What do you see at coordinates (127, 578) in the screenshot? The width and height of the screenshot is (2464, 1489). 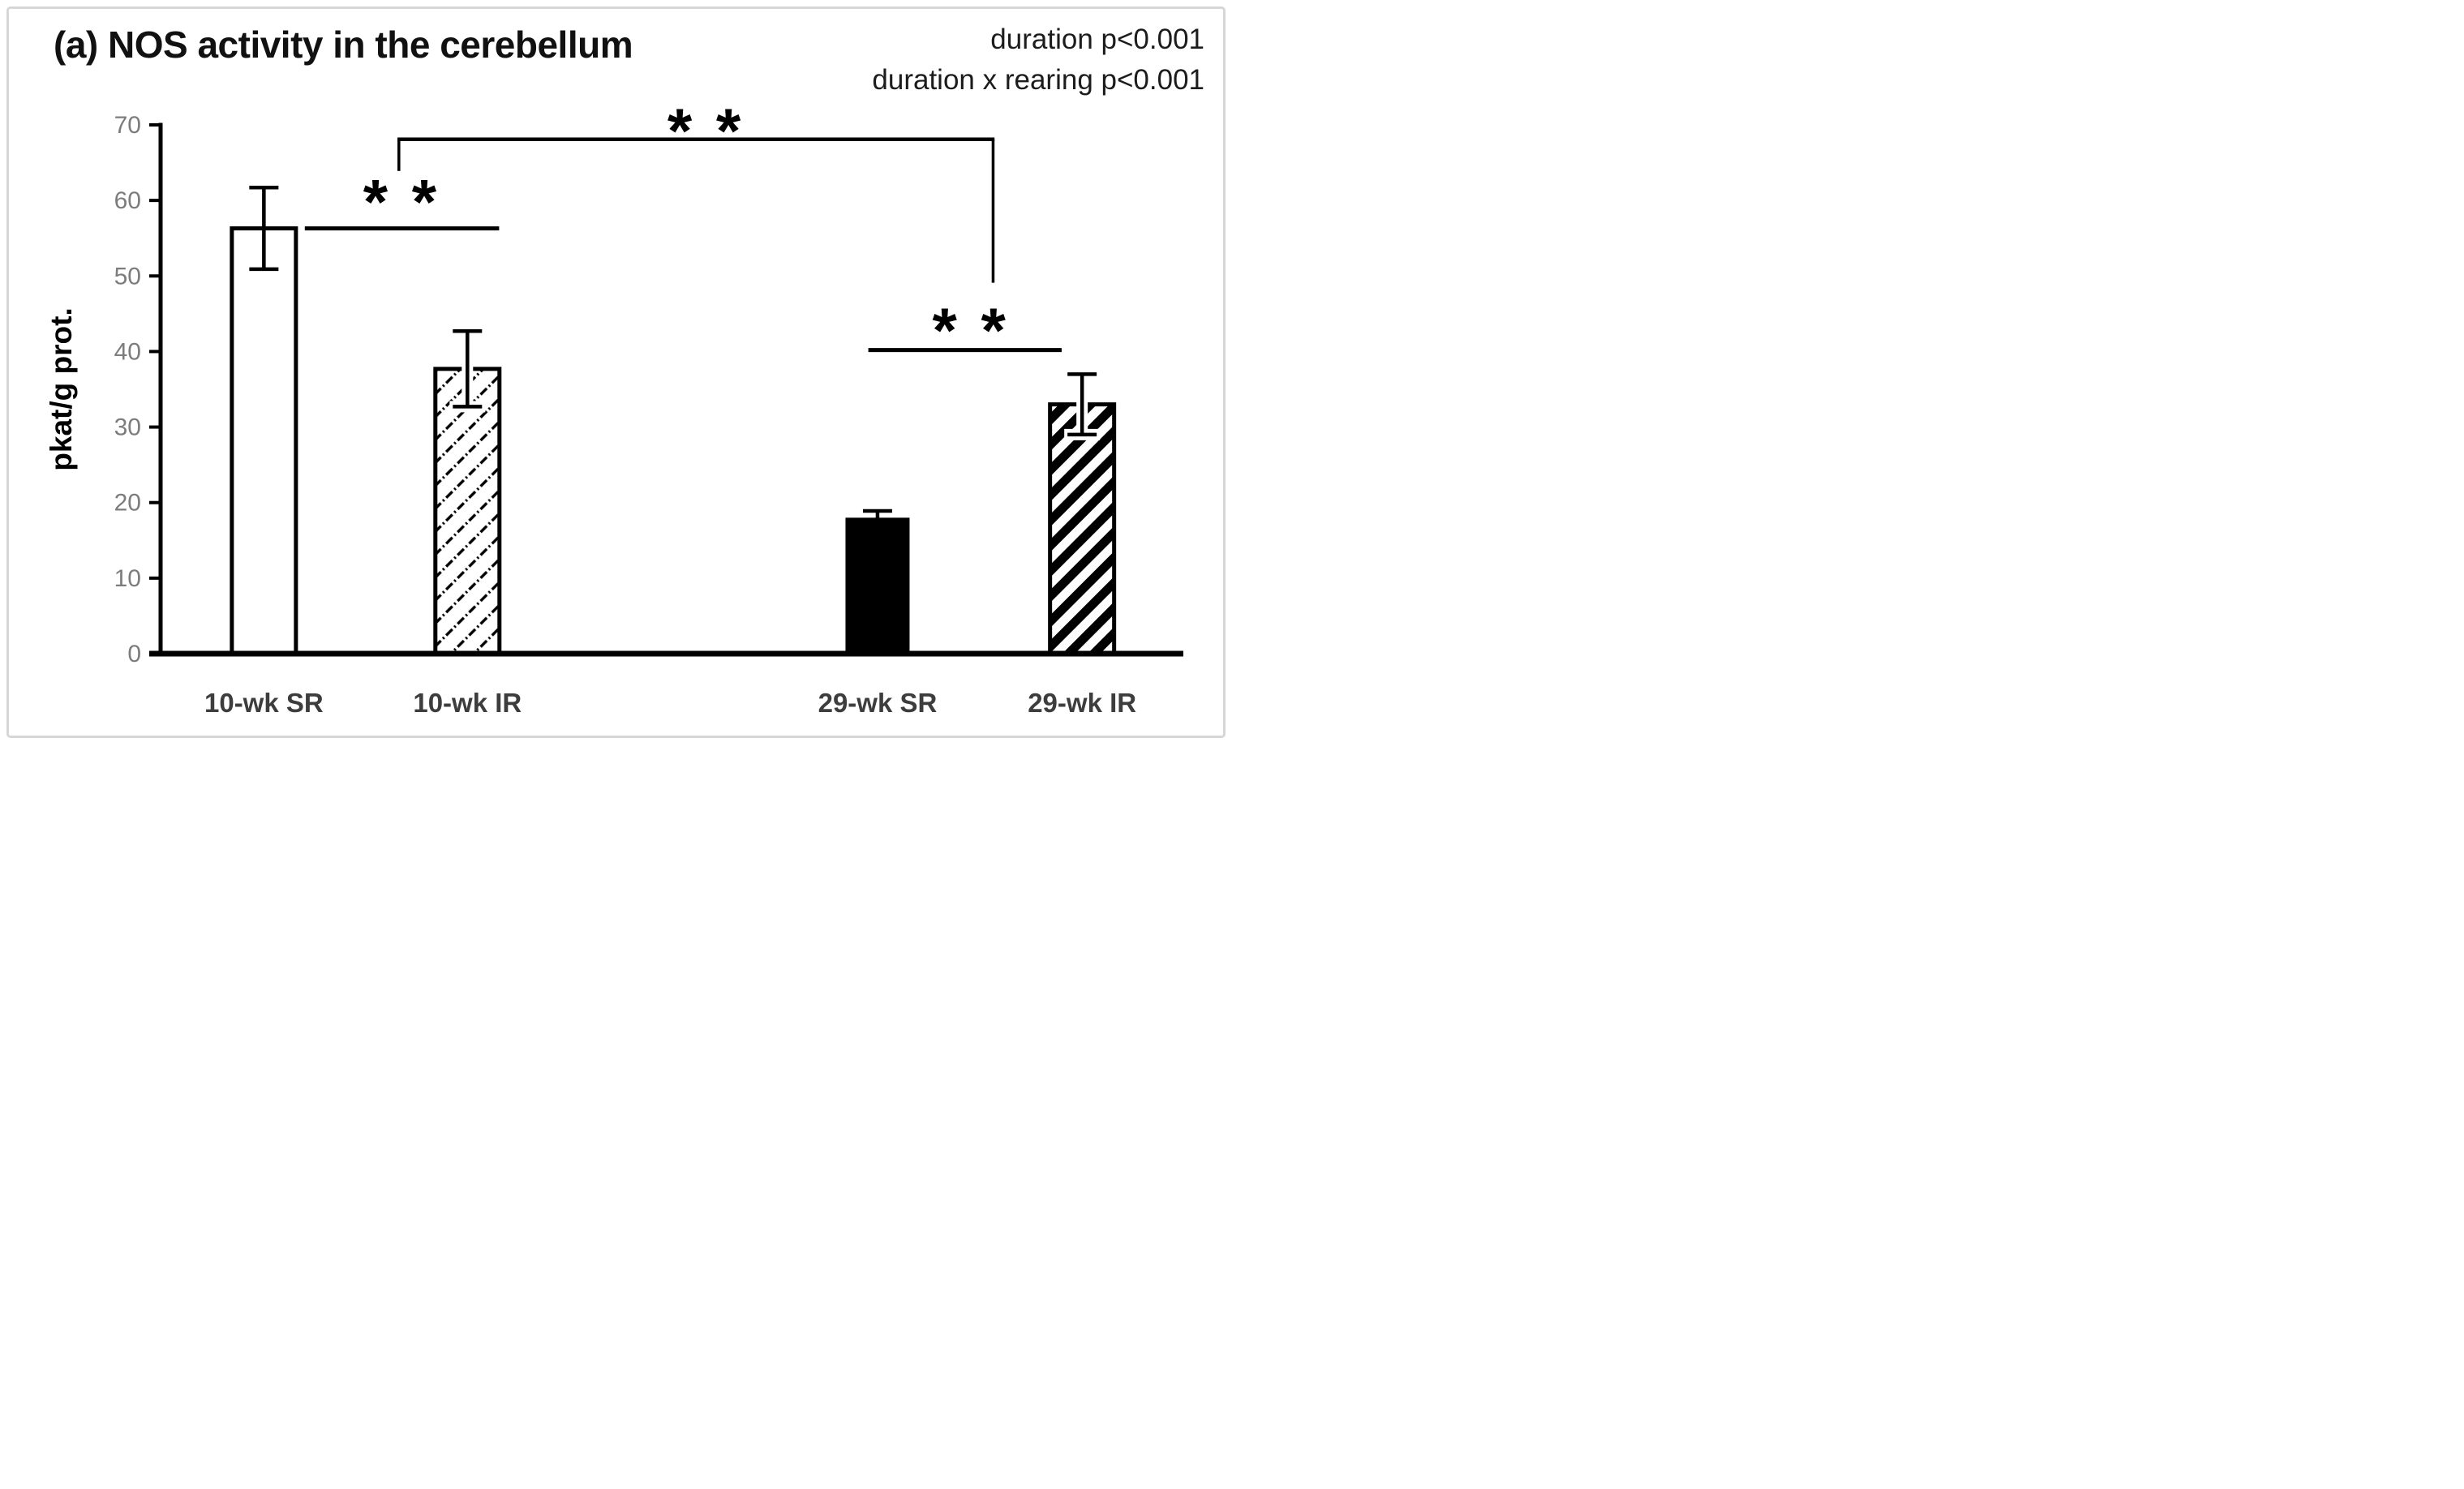 I see `y-tick-label-10: 10` at bounding box center [127, 578].